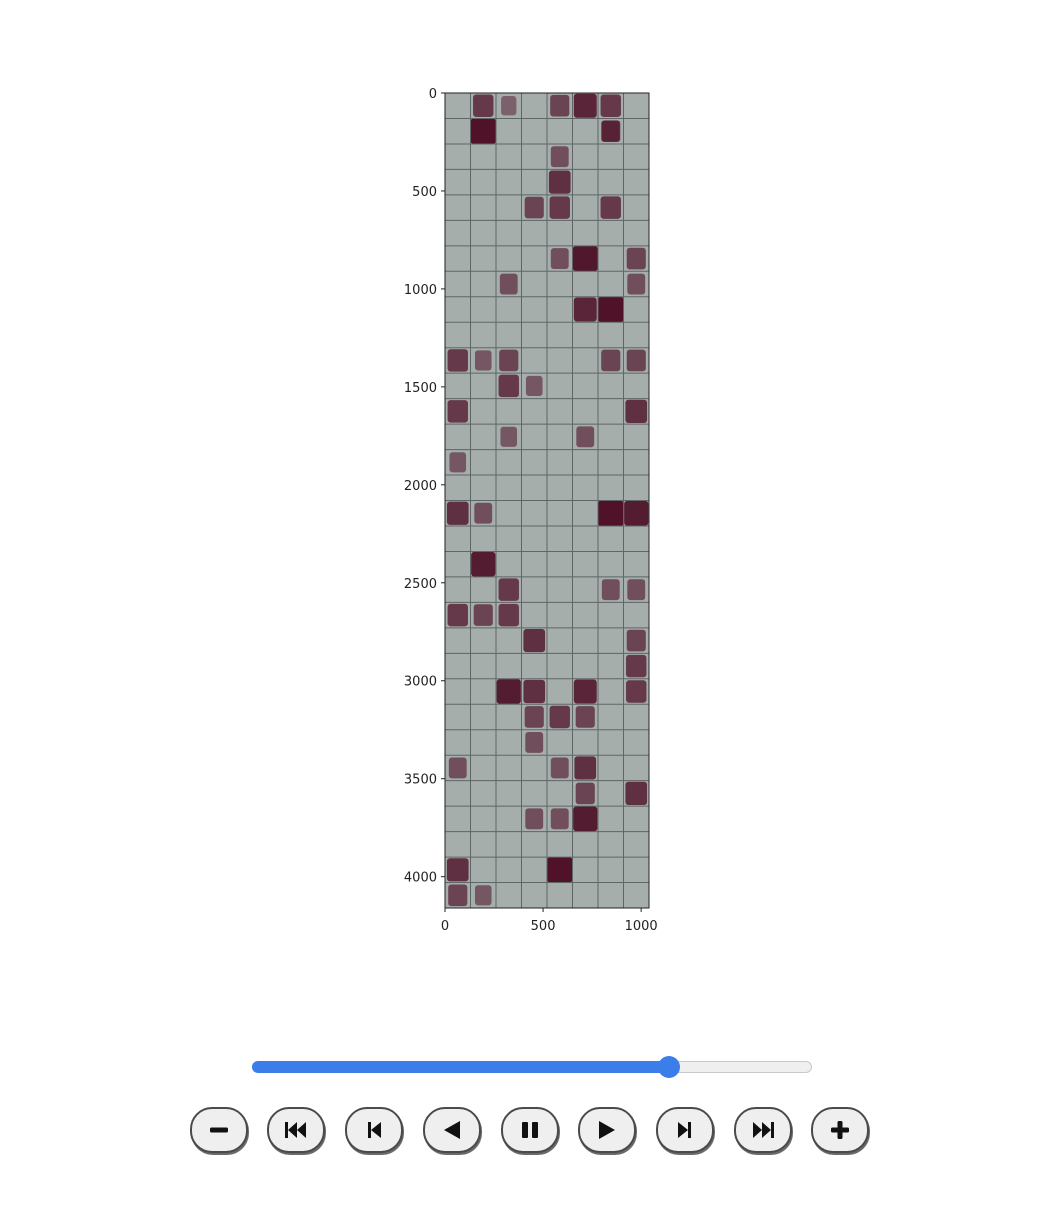 This screenshot has width=1058, height=1208. Describe the element at coordinates (424, 192) in the screenshot. I see `y-tick-label: 500` at that location.